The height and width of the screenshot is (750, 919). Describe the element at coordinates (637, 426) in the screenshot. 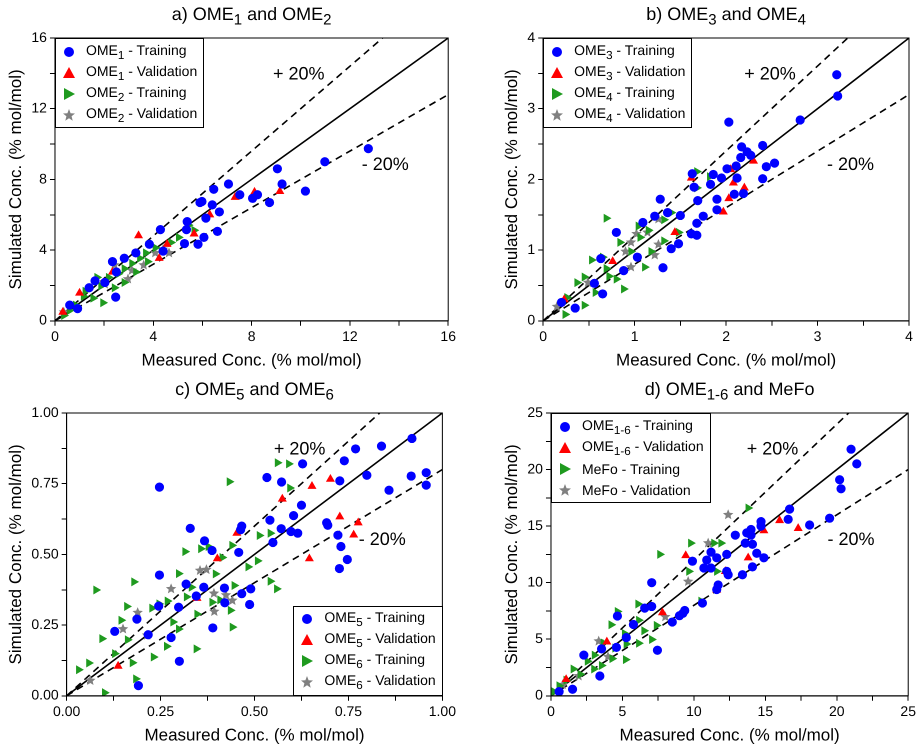

I see `legend-label: OME$_{1-6}$ - Training` at that location.